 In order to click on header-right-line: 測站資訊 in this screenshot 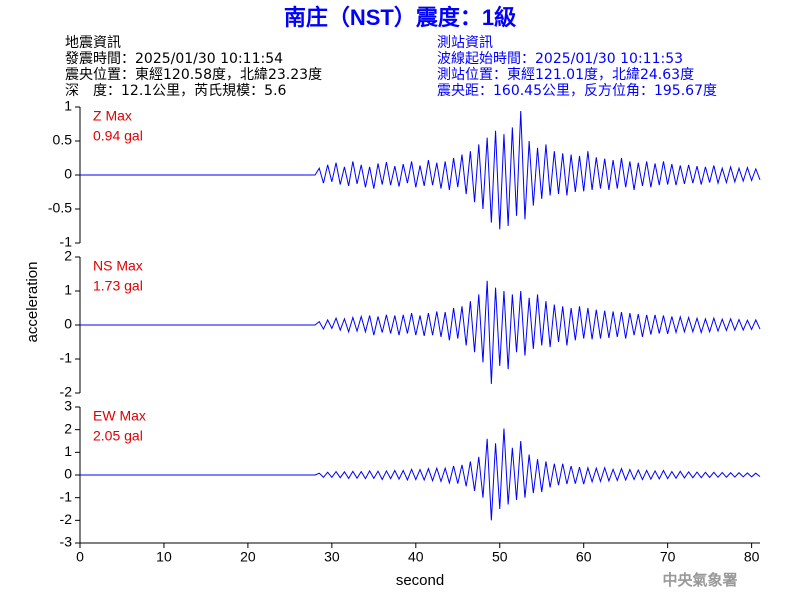, I will do `click(465, 43)`.